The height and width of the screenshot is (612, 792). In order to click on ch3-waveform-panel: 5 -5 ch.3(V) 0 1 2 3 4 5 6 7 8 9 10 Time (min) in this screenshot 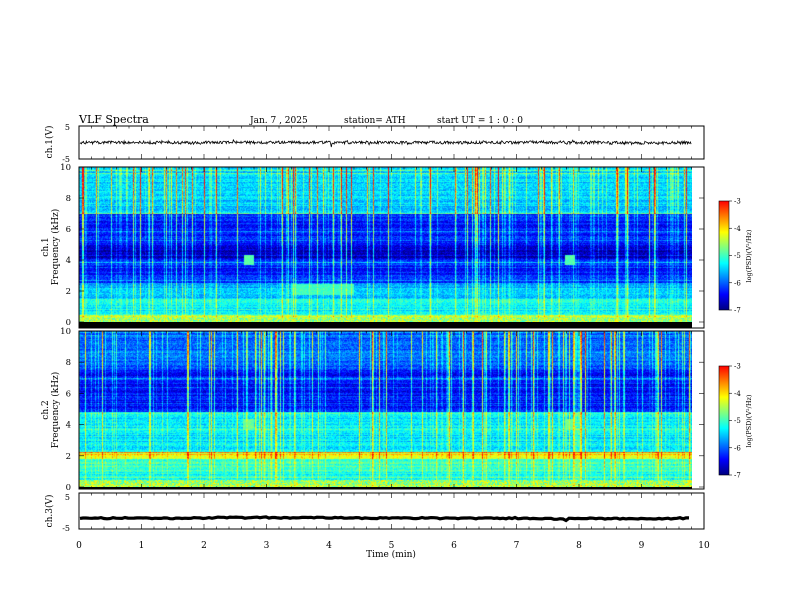, I will do `click(377, 526)`.